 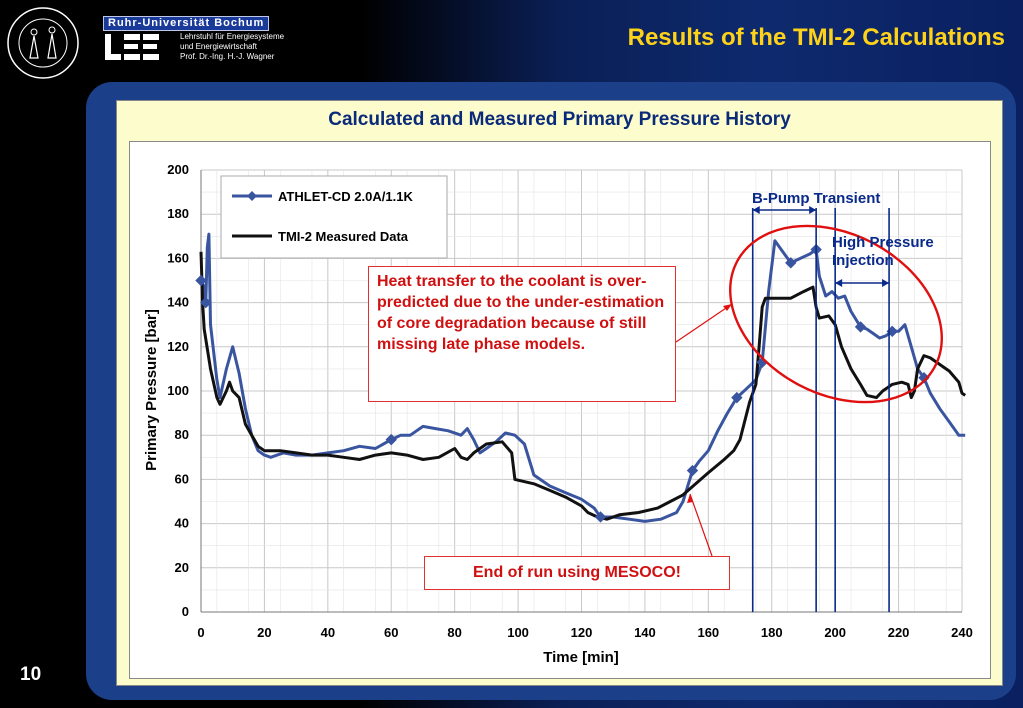 What do you see at coordinates (704, 323) in the screenshot?
I see `heat-pointer-line` at bounding box center [704, 323].